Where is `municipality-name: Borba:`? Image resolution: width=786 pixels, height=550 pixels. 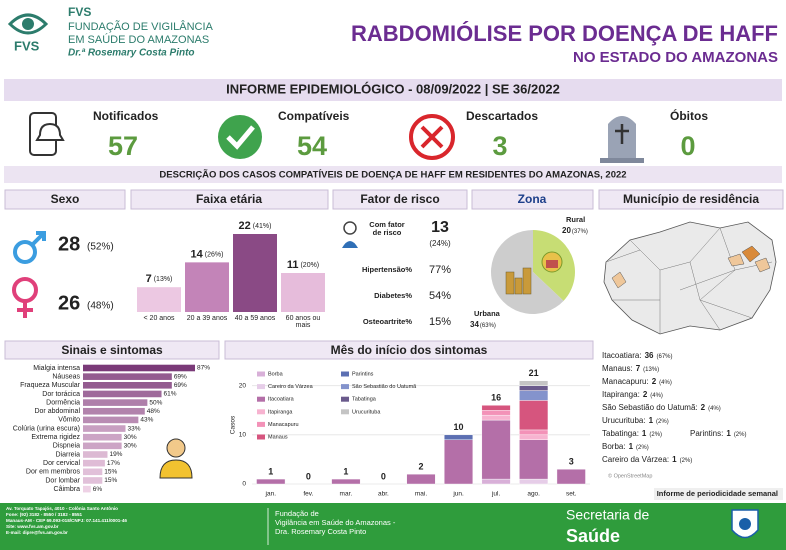 municipality-name: Borba: is located at coordinates (614, 446).